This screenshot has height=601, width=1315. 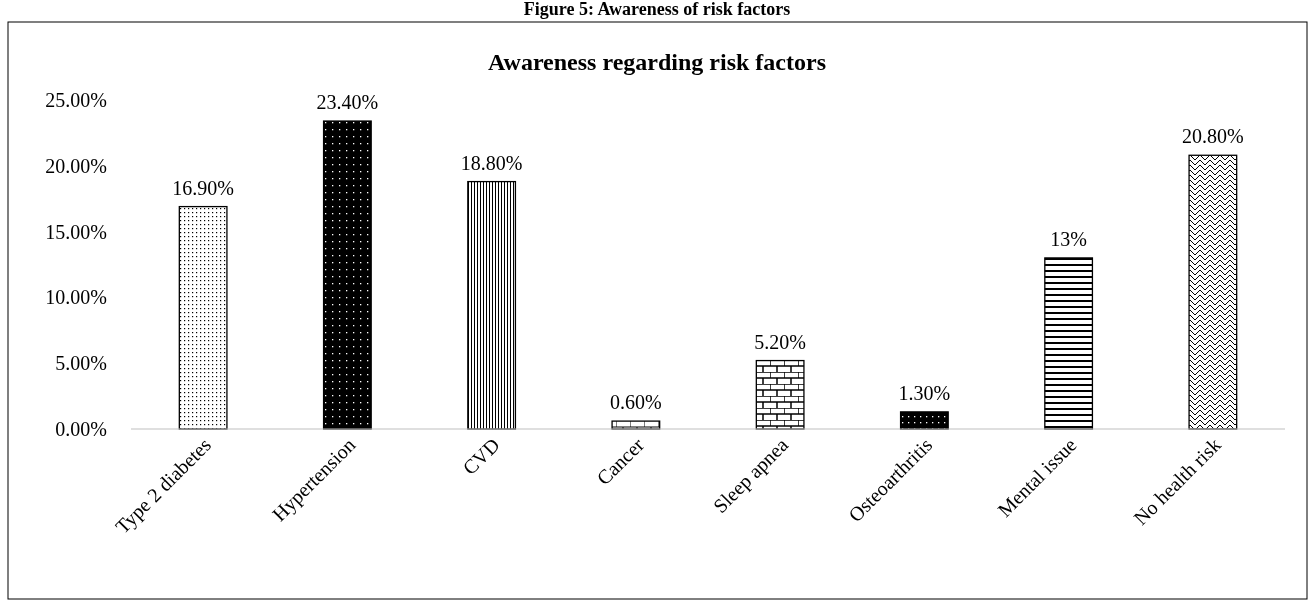 What do you see at coordinates (76, 231) in the screenshot?
I see `y-tick-label: 15.00%` at bounding box center [76, 231].